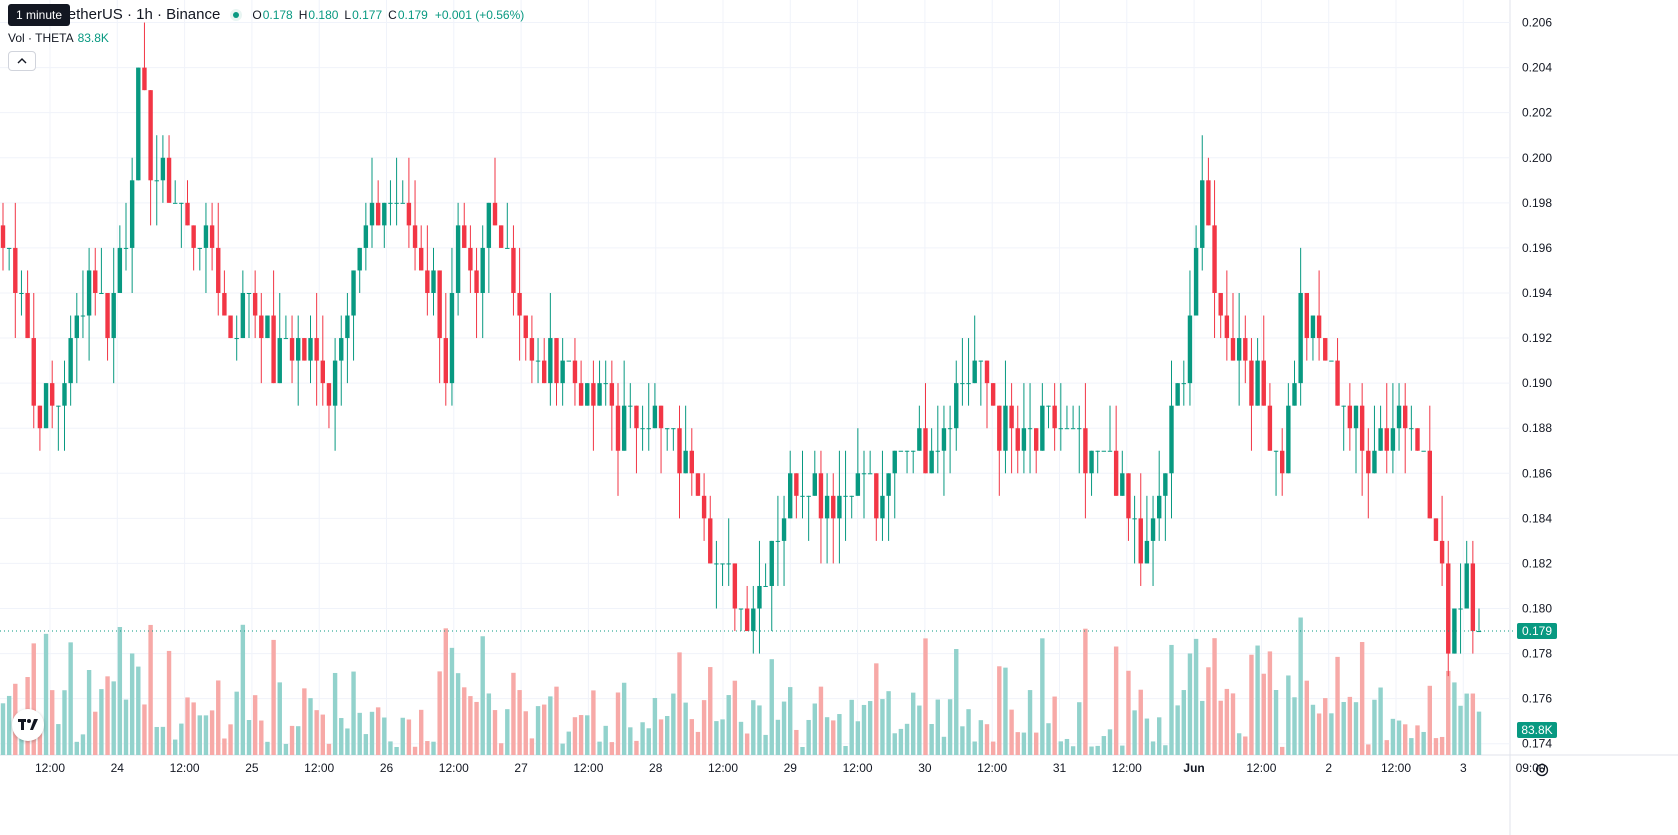 This screenshot has width=1678, height=835. What do you see at coordinates (28, 725) in the screenshot?
I see `tradingview-logo-icon` at bounding box center [28, 725].